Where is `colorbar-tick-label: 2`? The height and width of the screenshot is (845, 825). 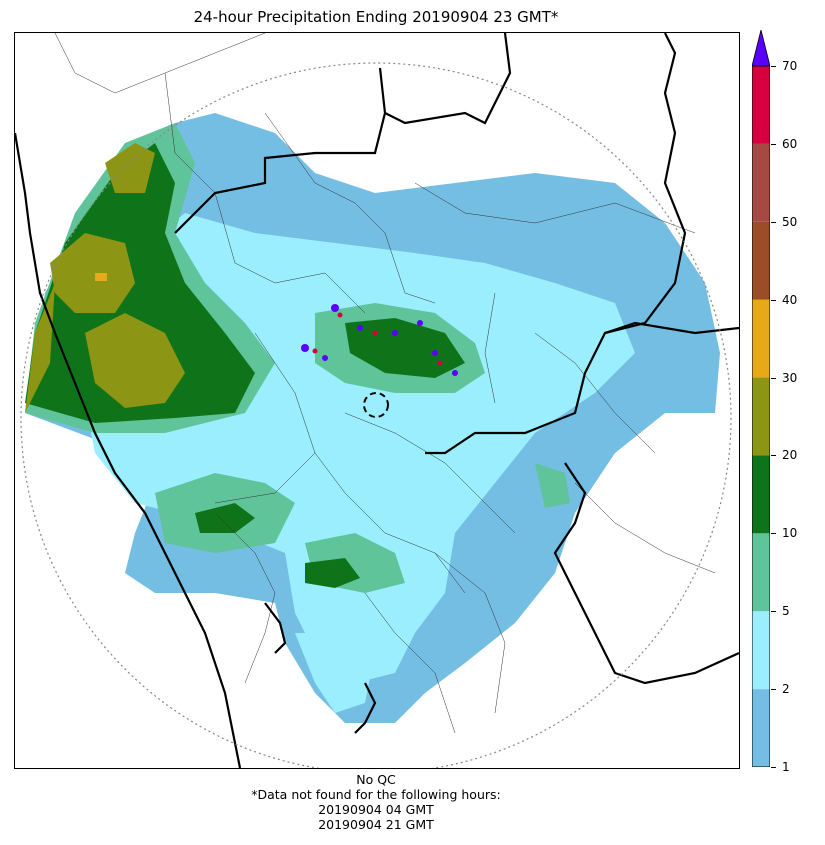 colorbar-tick-label: 2 is located at coordinates (786, 689).